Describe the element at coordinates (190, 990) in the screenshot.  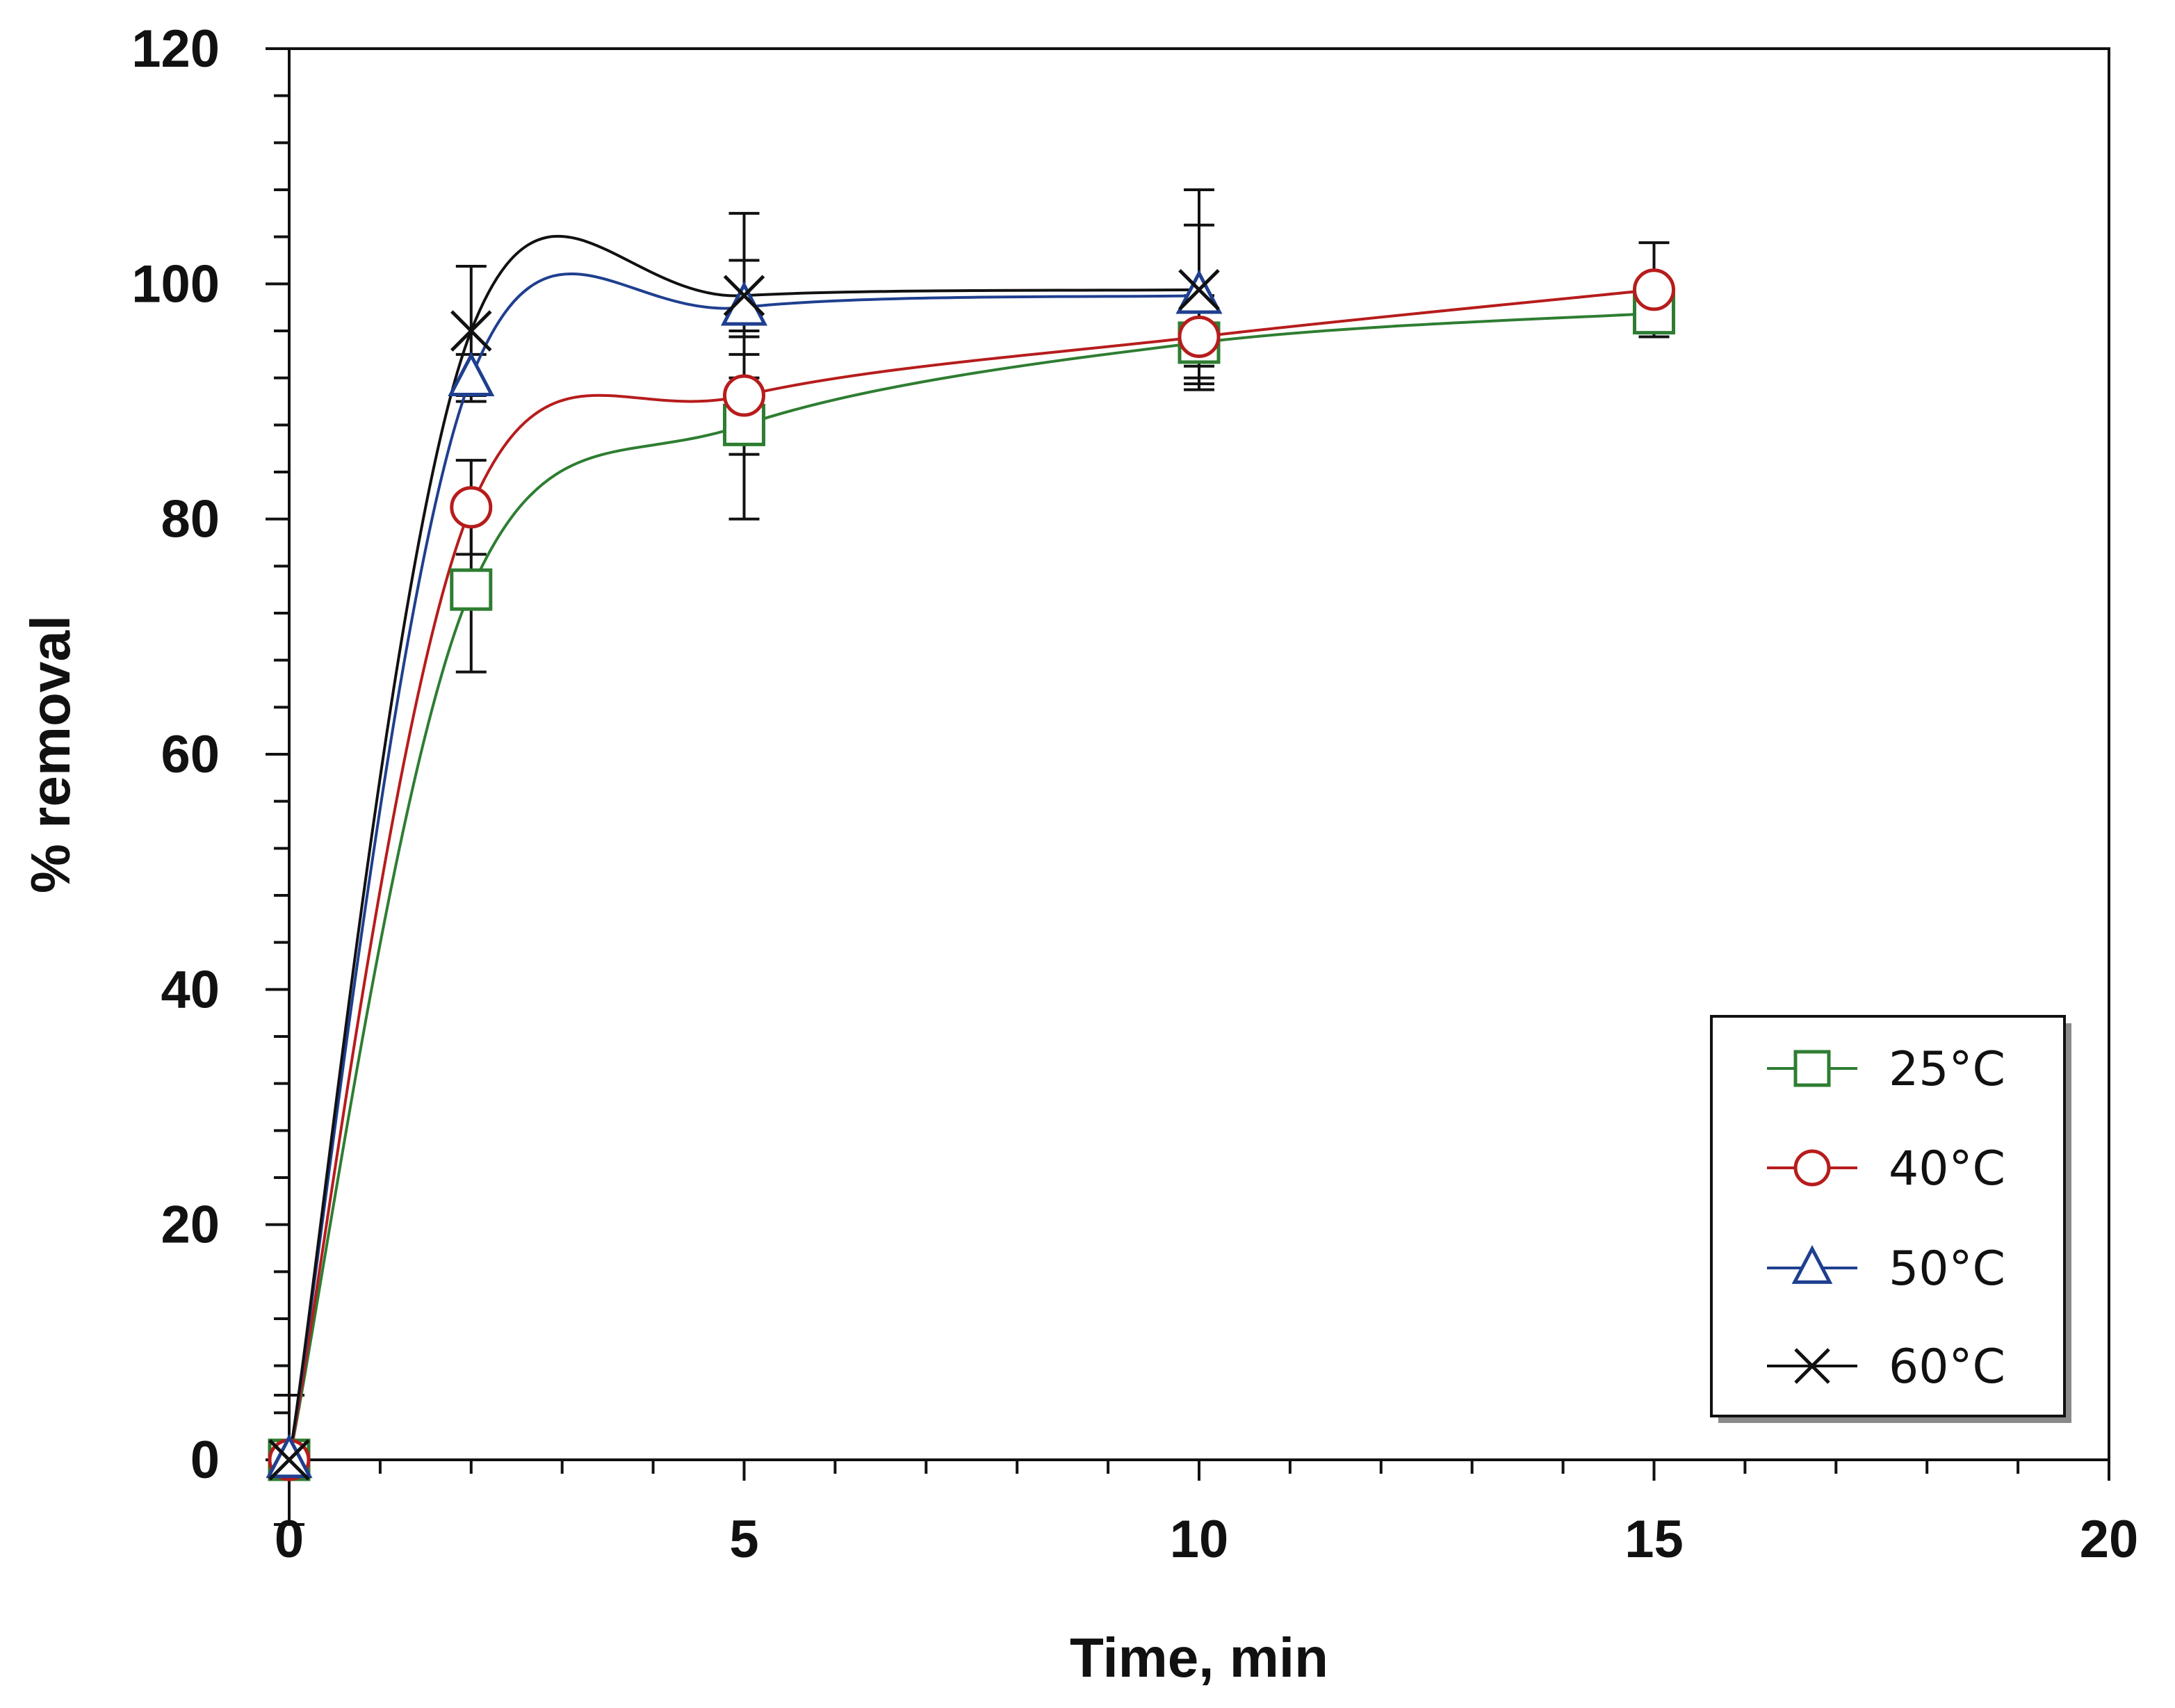
I see `y-tick-label: 40` at that location.